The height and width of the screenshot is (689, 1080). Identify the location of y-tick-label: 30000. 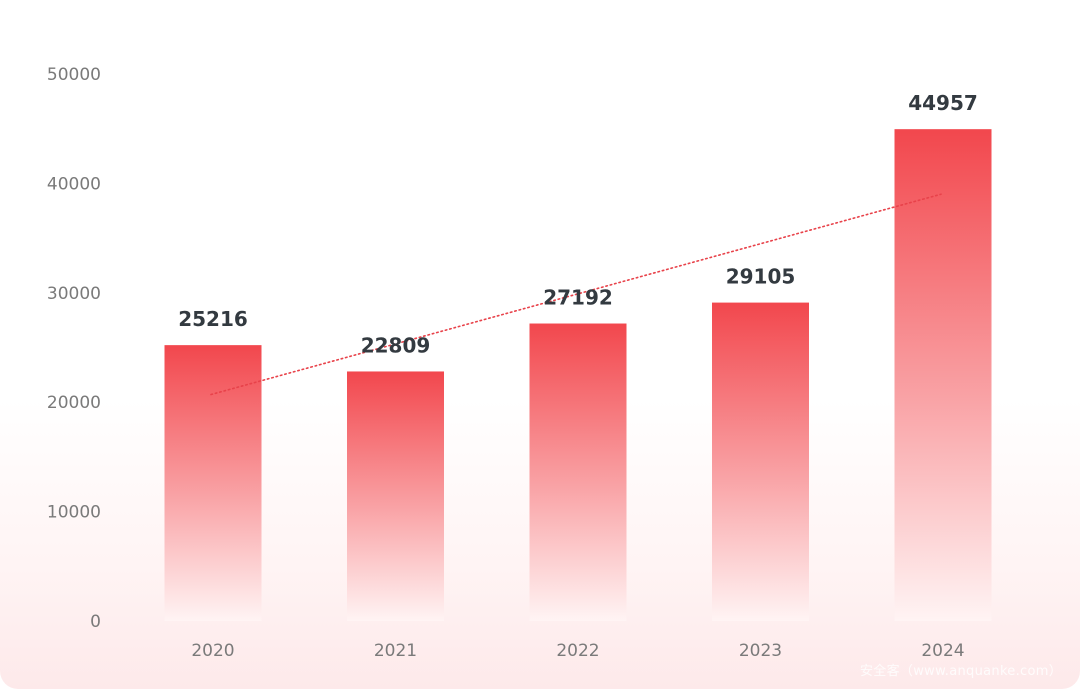
(74, 294).